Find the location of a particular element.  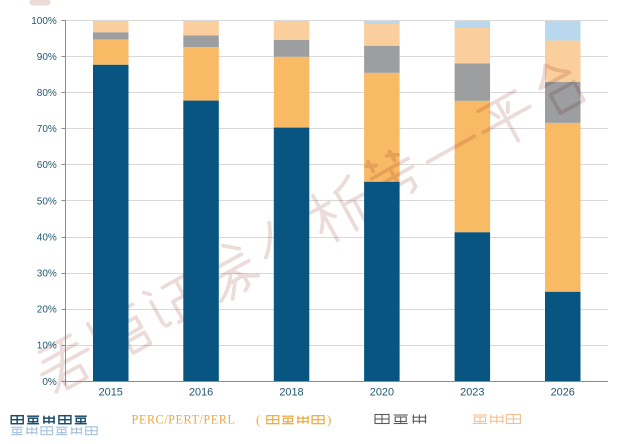

svg-text: 2026 is located at coordinates (563, 393).